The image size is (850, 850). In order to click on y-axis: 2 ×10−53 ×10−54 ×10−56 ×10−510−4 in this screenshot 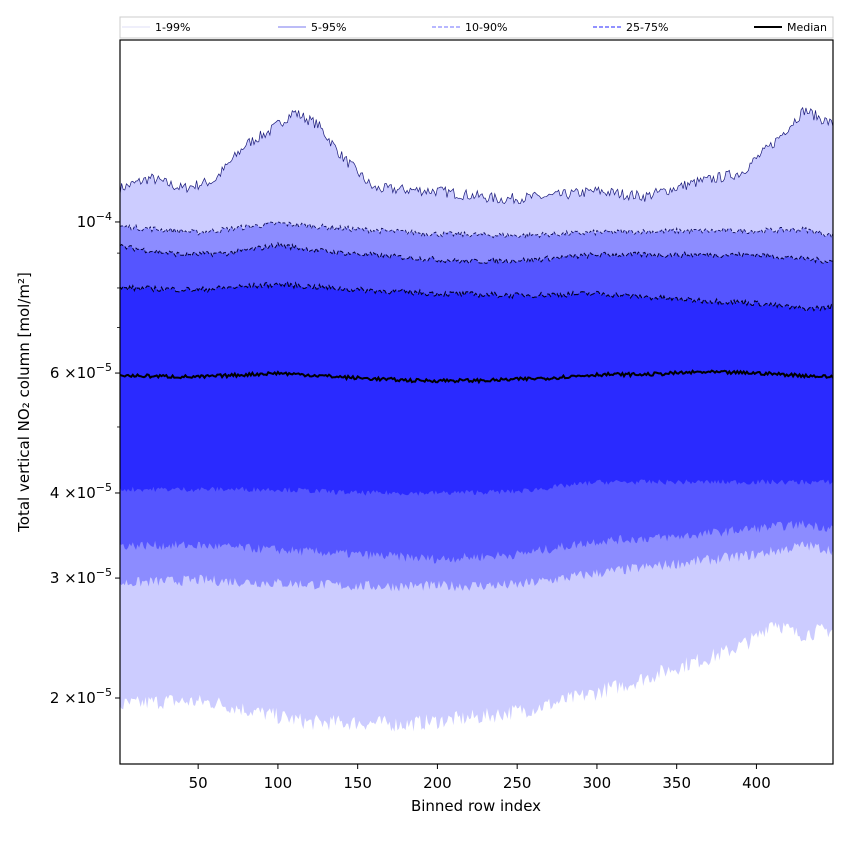, I will do `click(85, 458)`.